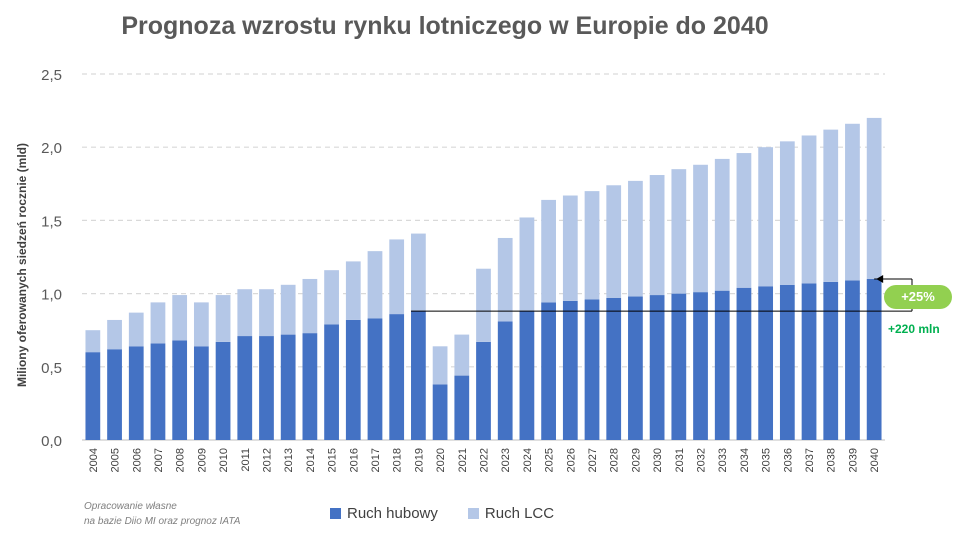 The height and width of the screenshot is (536, 975). Describe the element at coordinates (657, 367) in the screenshot. I see `bar-hub-2030` at that location.